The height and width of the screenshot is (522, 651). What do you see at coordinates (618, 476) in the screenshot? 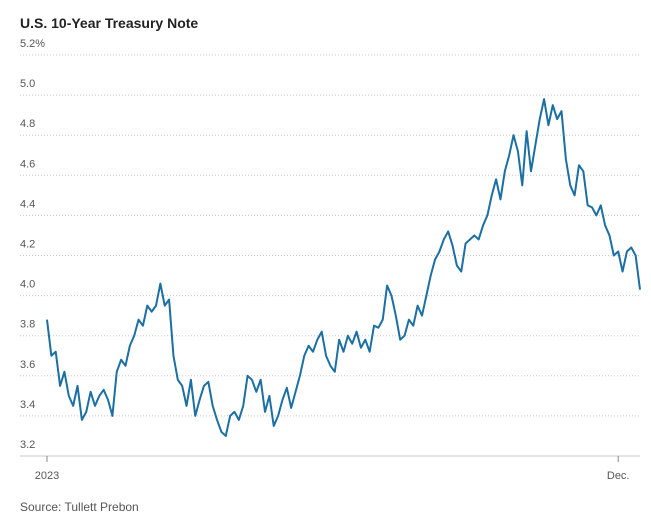
I see `x-tick-label: Dec.` at bounding box center [618, 476].